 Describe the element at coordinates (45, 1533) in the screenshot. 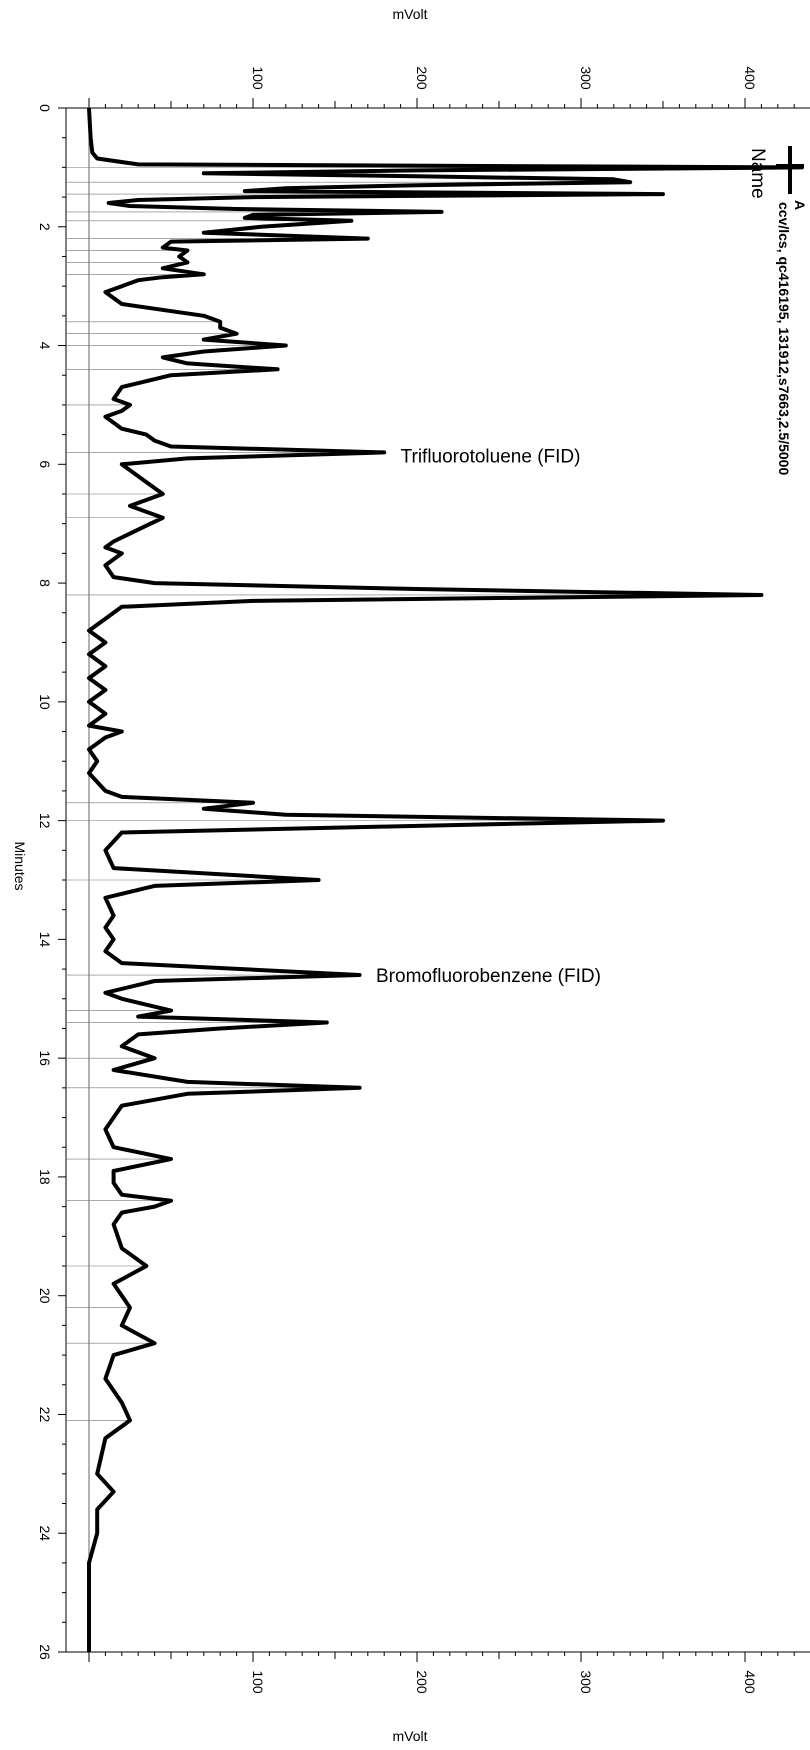

I see `x-tick-label: 24` at that location.